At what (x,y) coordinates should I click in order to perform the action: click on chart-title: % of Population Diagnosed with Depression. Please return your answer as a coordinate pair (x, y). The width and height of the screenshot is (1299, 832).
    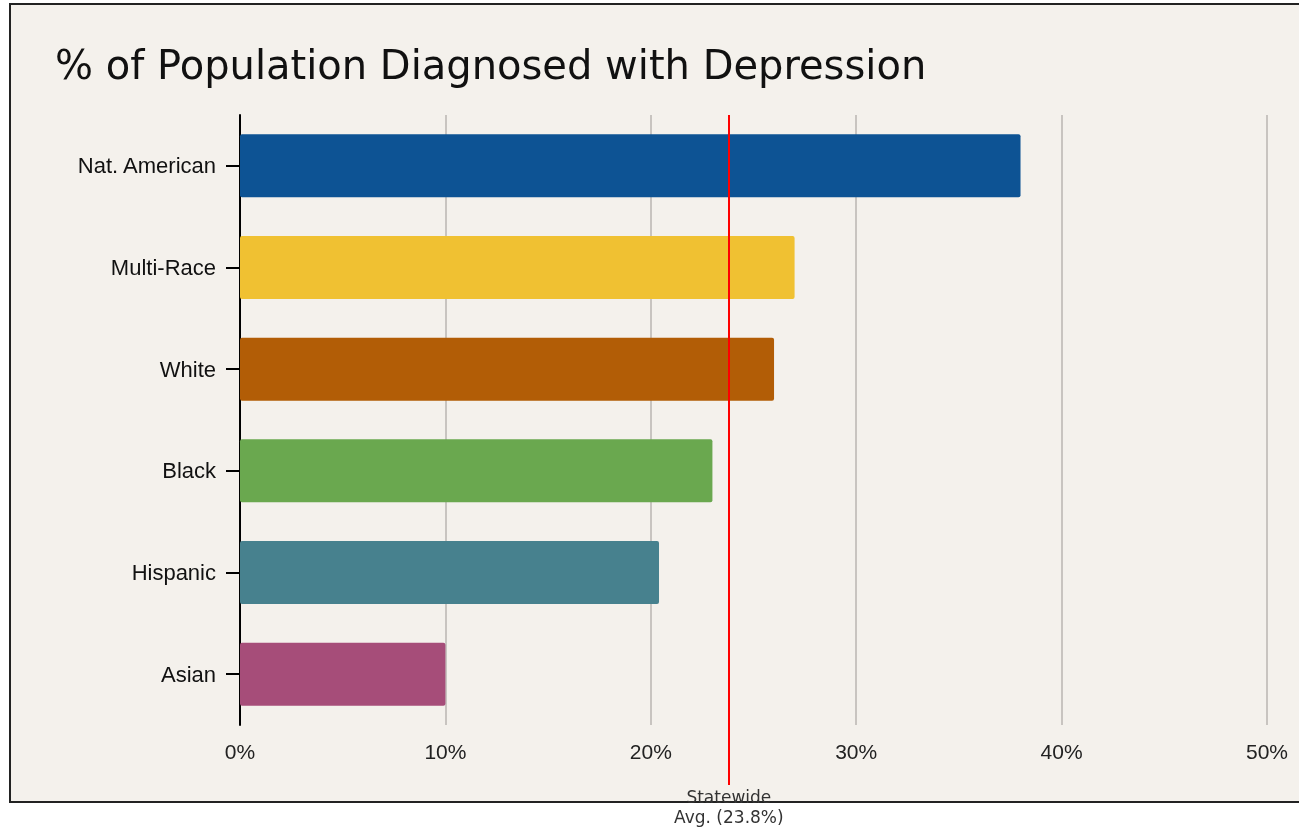
    Looking at the image, I should click on (491, 65).